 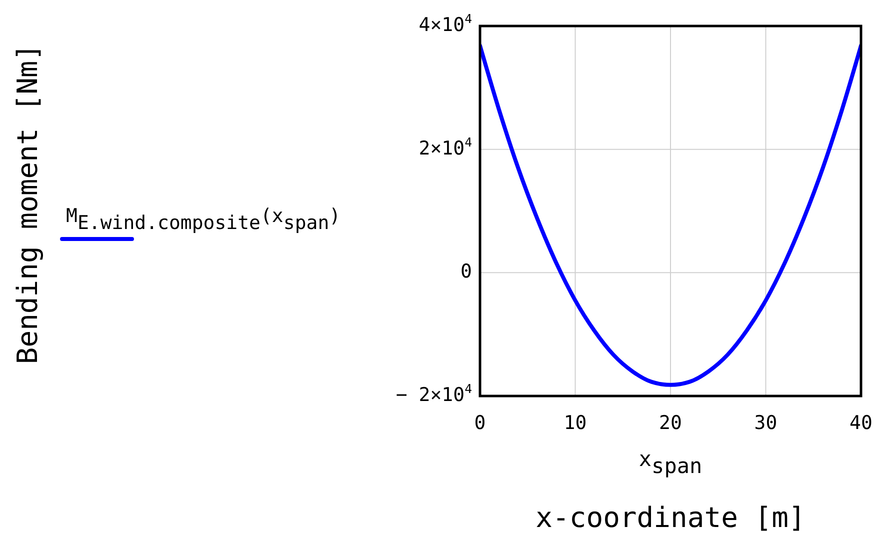 What do you see at coordinates (466, 271) in the screenshot?
I see `y-tick-label: 0` at bounding box center [466, 271].